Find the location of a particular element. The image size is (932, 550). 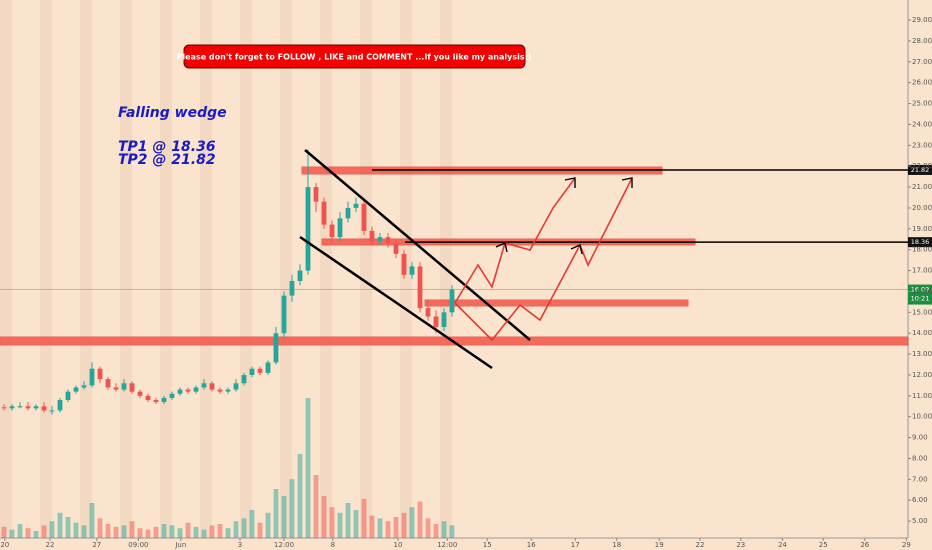

y-tick-label: 9.00 is located at coordinates (920, 438).